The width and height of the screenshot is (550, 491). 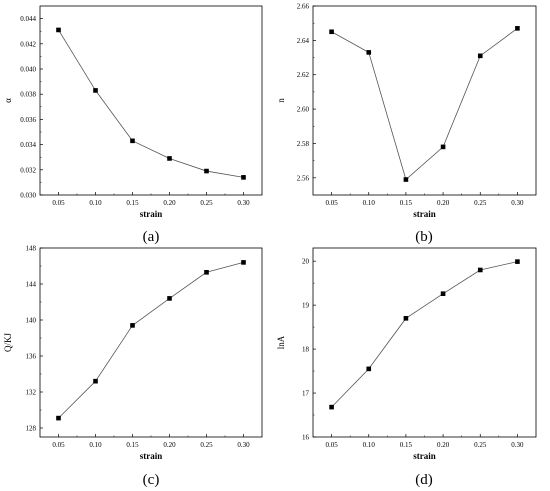 What do you see at coordinates (424, 480) in the screenshot?
I see `panel-label: (d)` at bounding box center [424, 480].